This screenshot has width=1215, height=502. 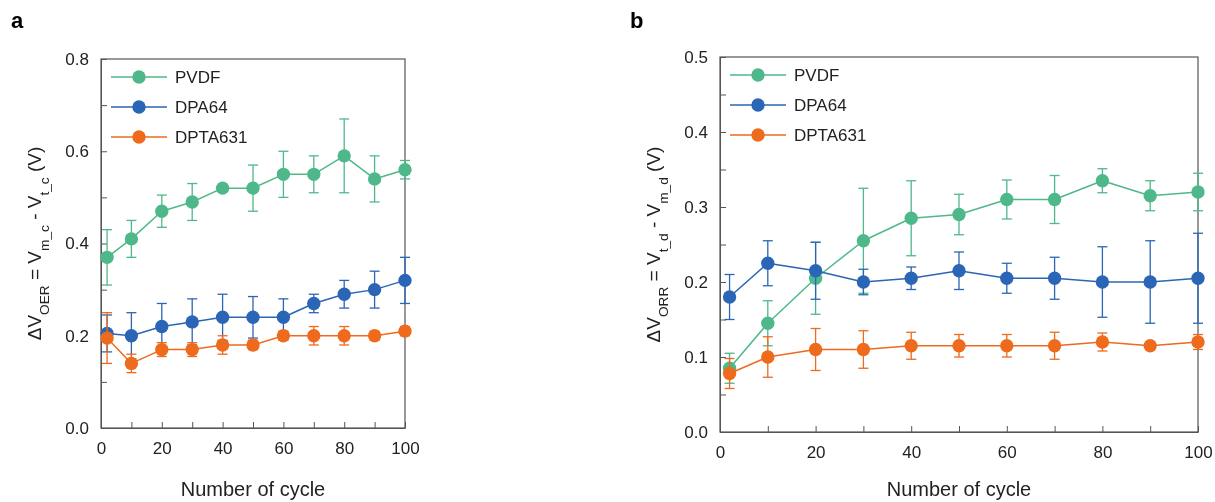 What do you see at coordinates (696, 207) in the screenshot?
I see `y-tick-label: 0.3` at bounding box center [696, 207].